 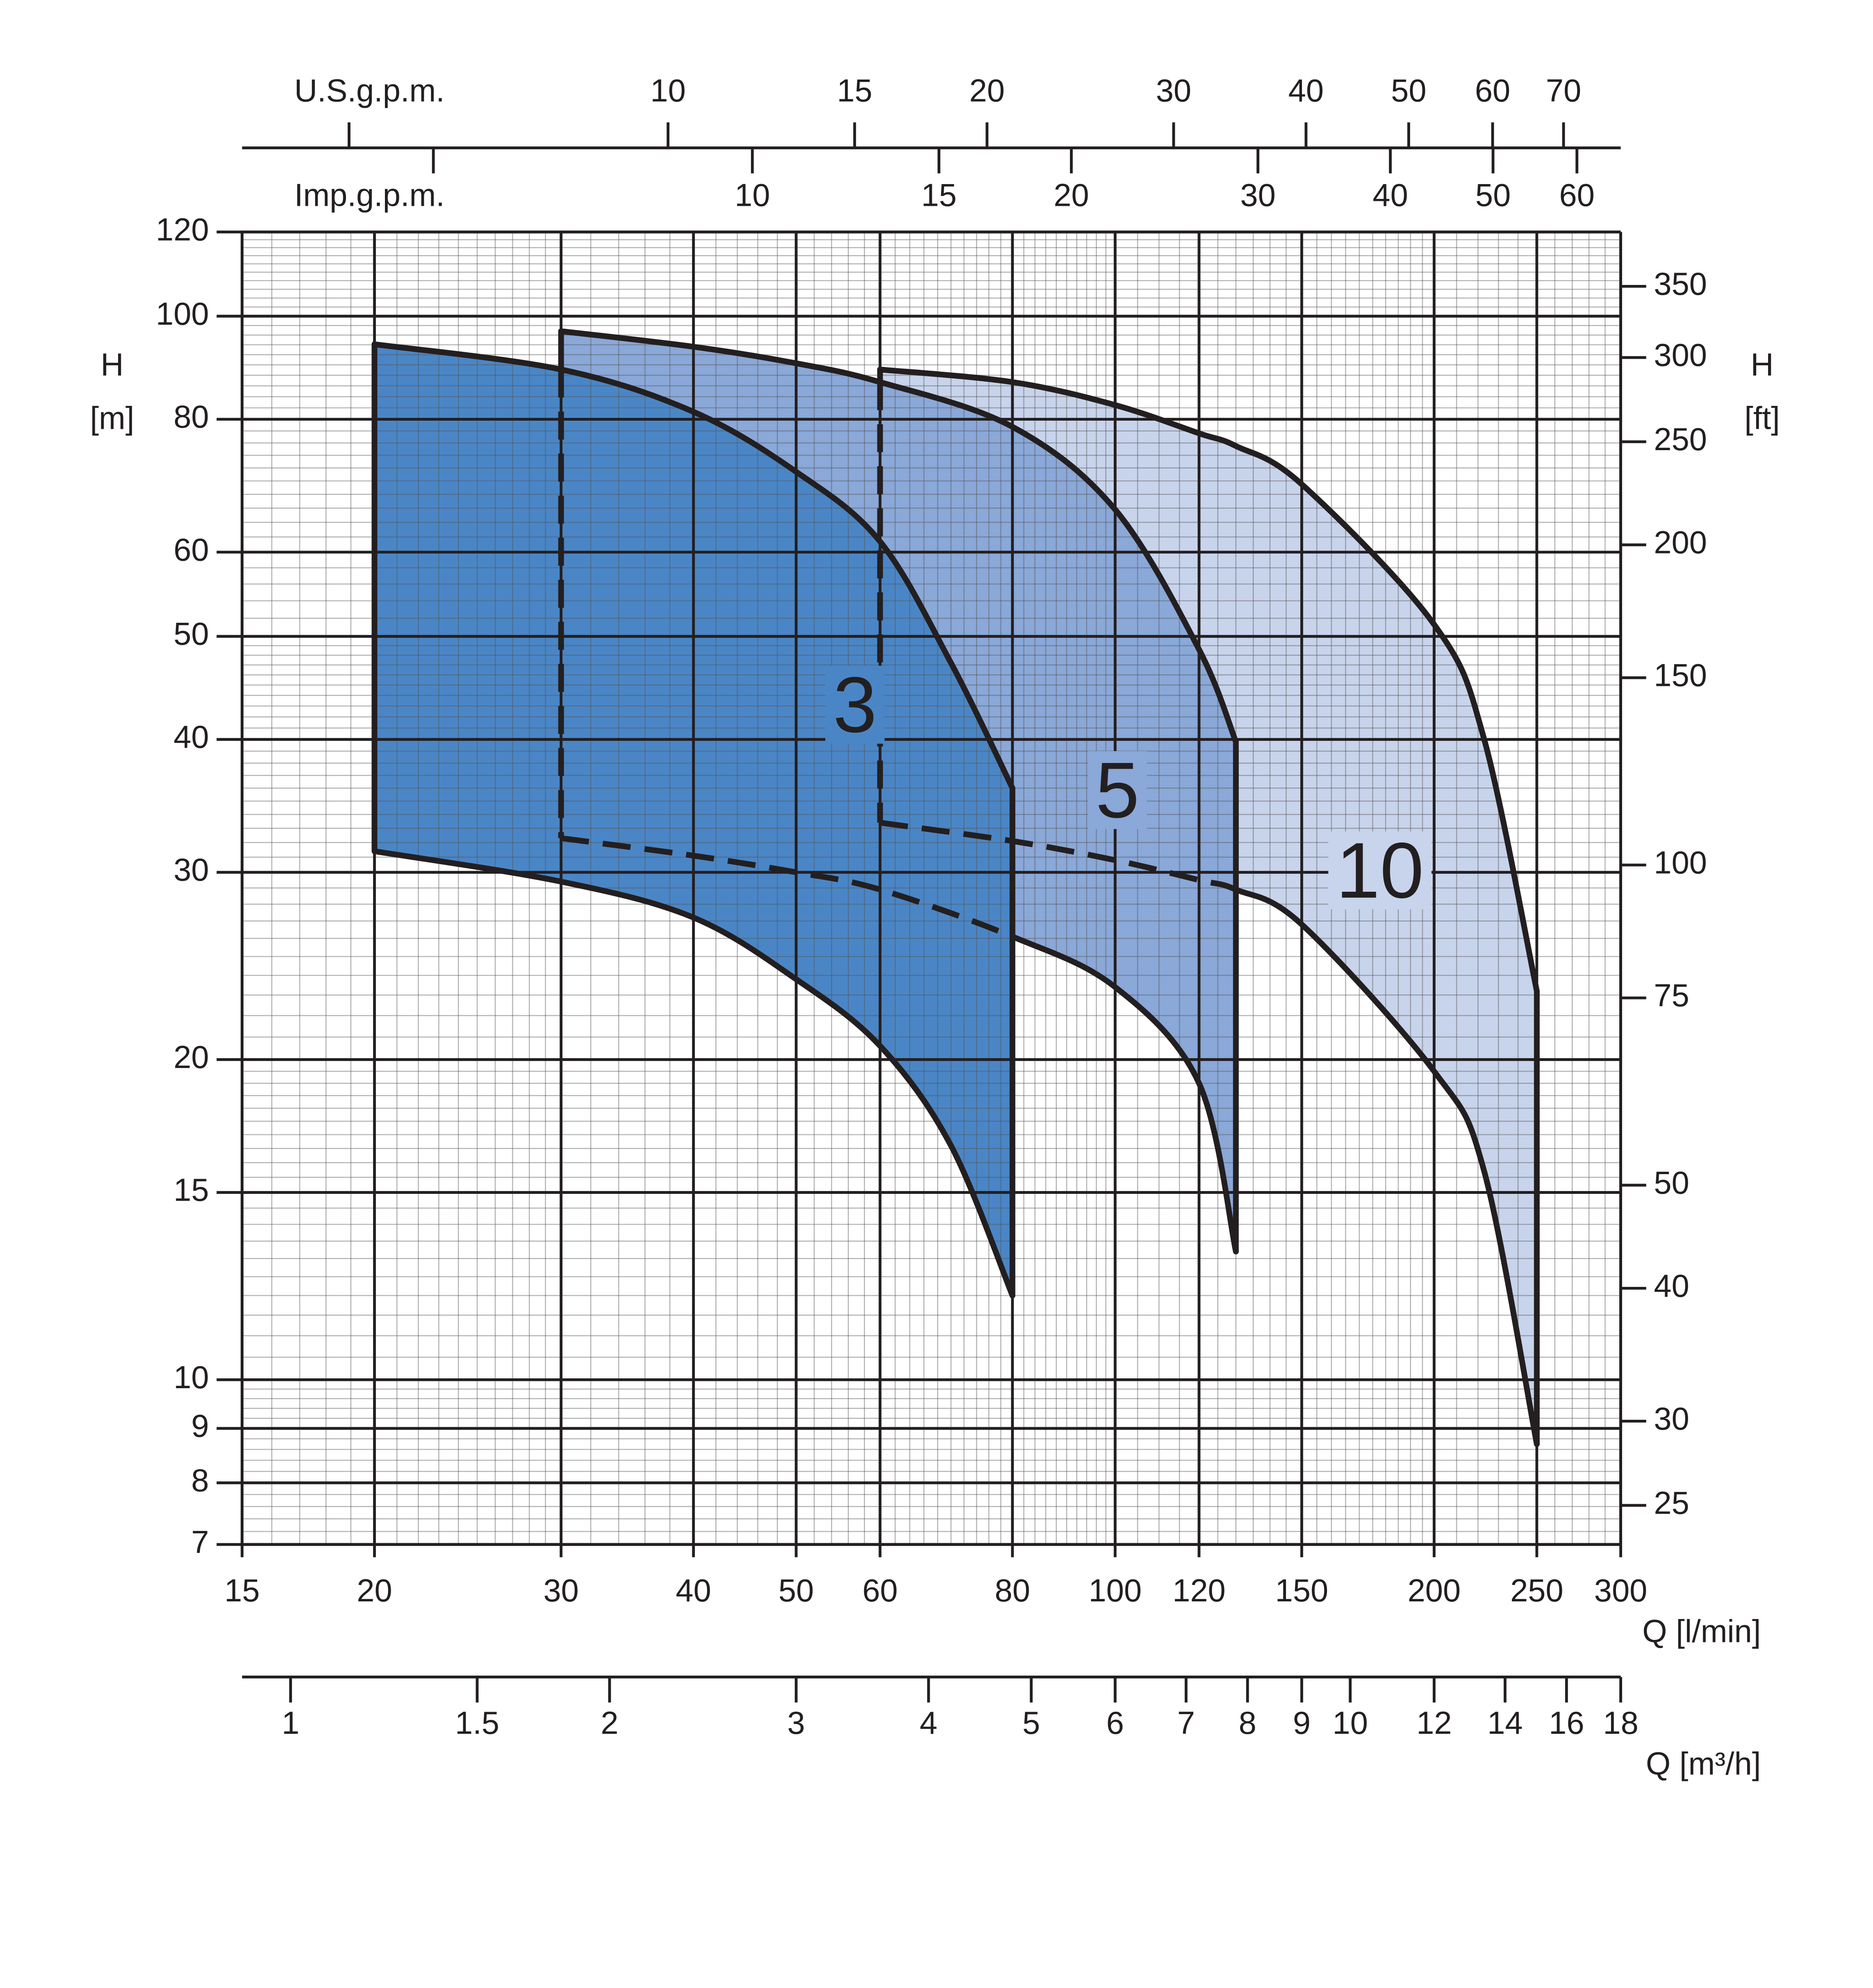 What do you see at coordinates (191, 1057) in the screenshot?
I see `y-tick-label: 20` at bounding box center [191, 1057].